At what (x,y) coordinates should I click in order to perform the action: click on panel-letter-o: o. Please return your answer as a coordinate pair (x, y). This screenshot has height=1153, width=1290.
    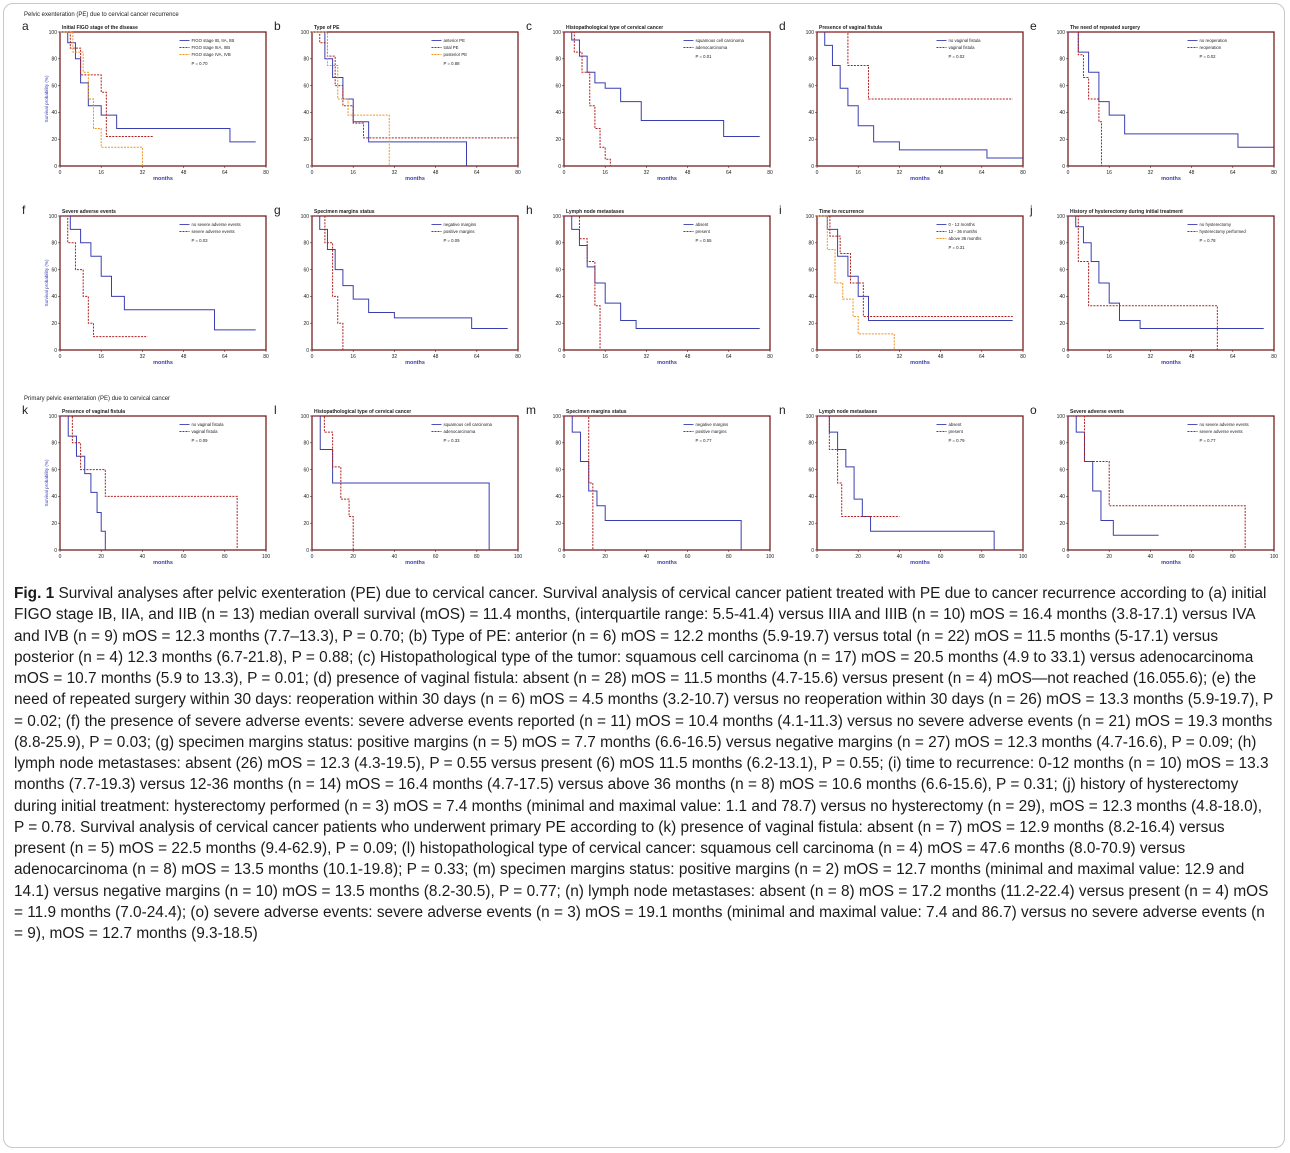
    Looking at the image, I should click on (1033, 410).